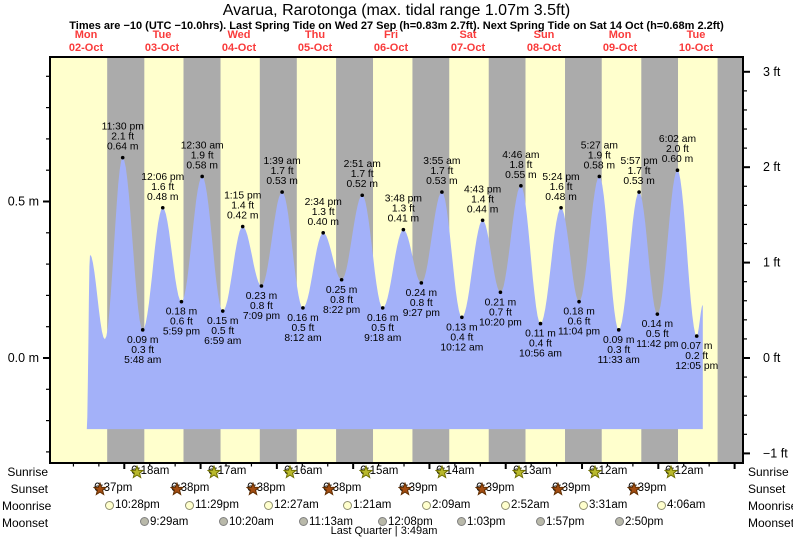 This screenshot has height=539, width=793. What do you see at coordinates (608, 471) in the screenshot?
I see `sunrise-time: 6:12am` at bounding box center [608, 471].